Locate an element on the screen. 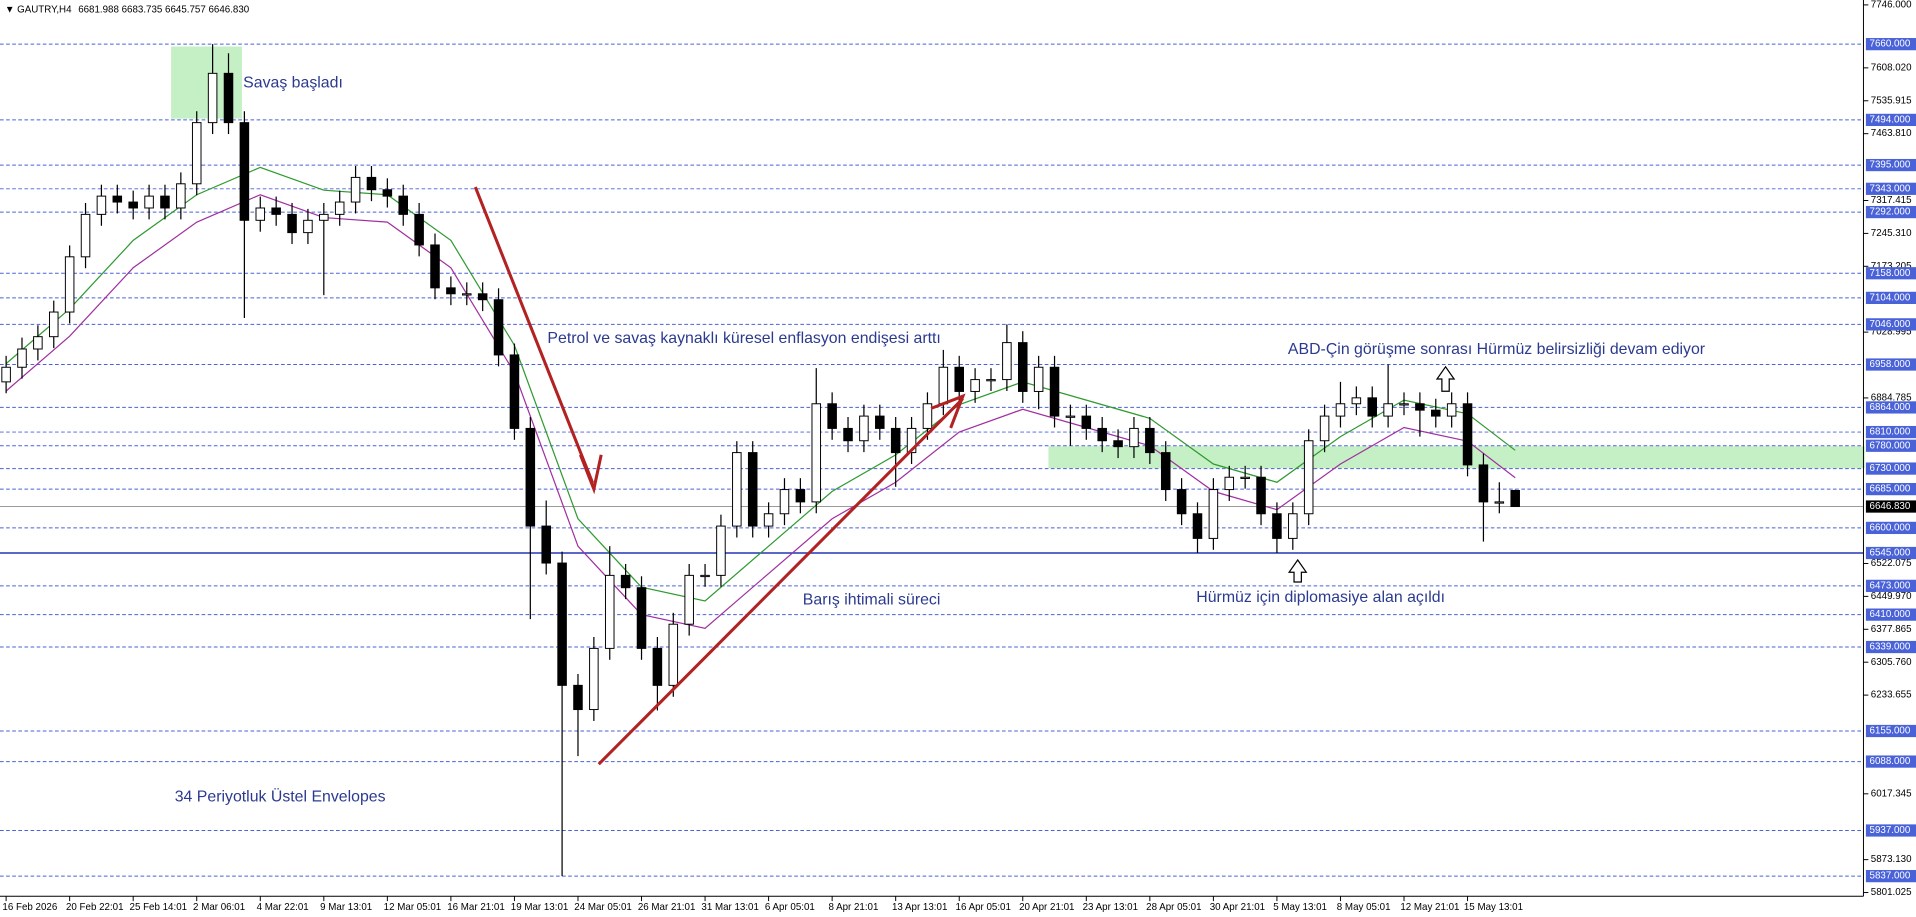 The image size is (1916, 917). x-tick-label: 9 Mar 13:01 is located at coordinates (346, 907).